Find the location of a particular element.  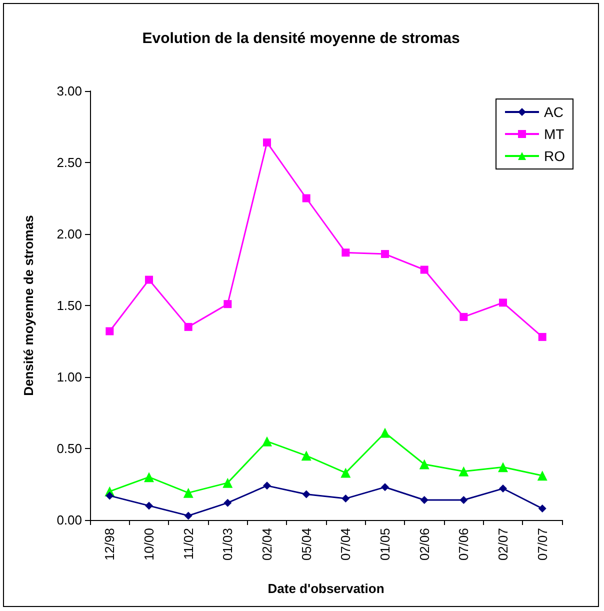

y-tick-label: 0.50 is located at coordinates (69, 448).